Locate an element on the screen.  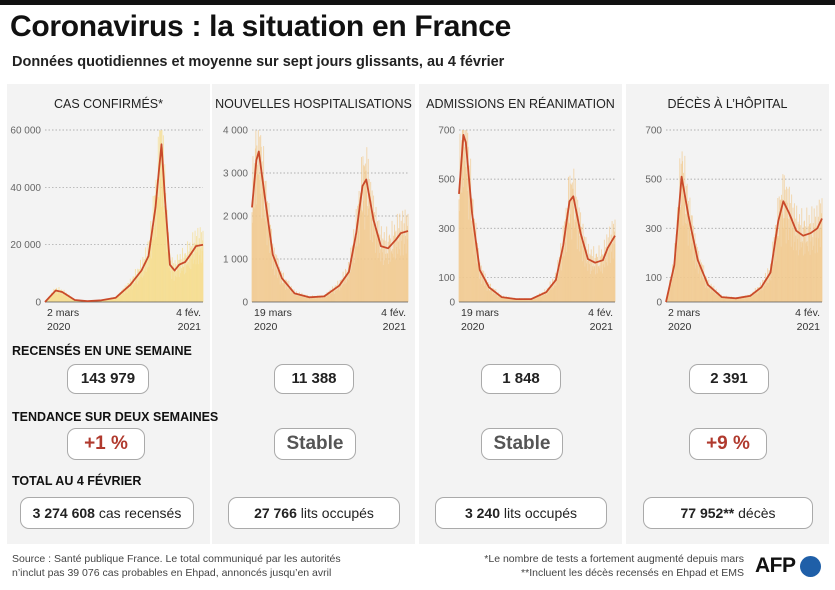
y-tick-label: 0 is located at coordinates (452, 303).